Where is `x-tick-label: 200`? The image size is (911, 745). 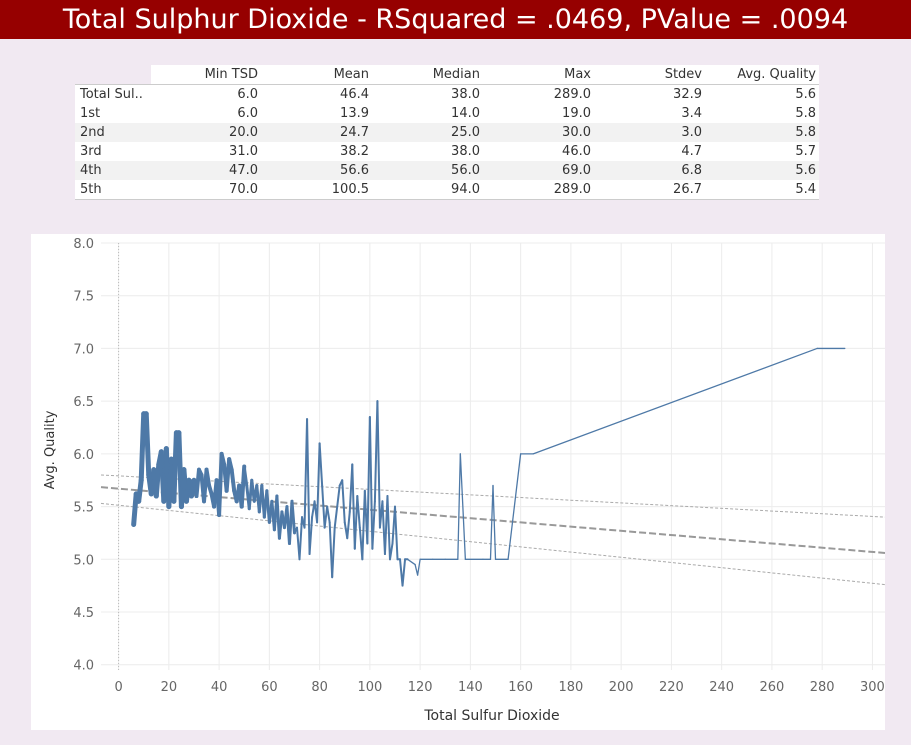 x-tick-label: 200 is located at coordinates (621, 687).